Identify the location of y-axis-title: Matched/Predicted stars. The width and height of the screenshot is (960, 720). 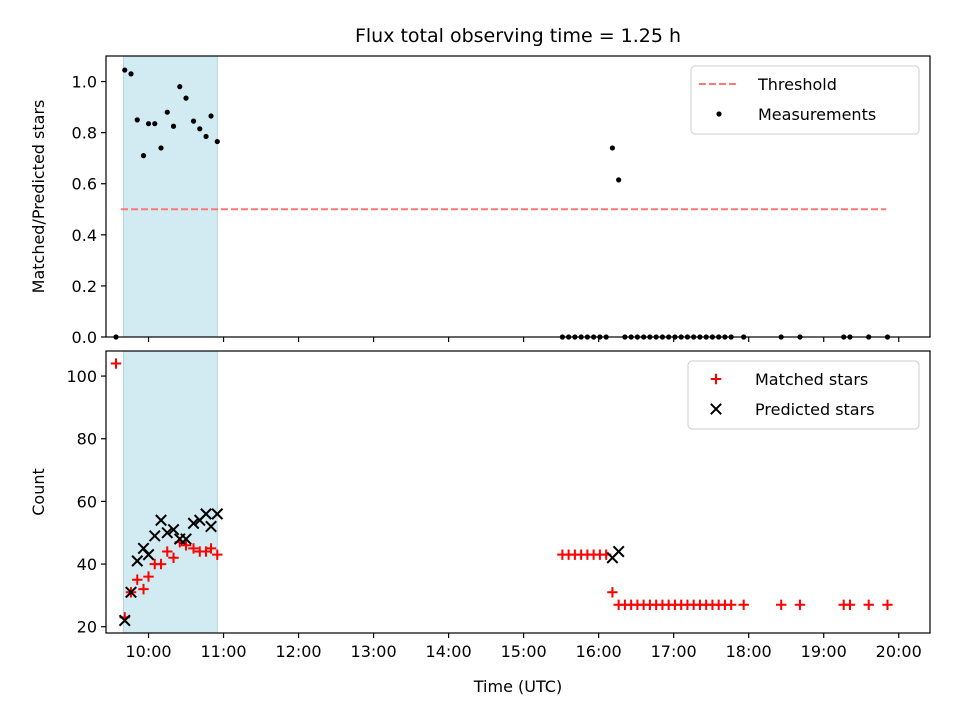
(38, 197).